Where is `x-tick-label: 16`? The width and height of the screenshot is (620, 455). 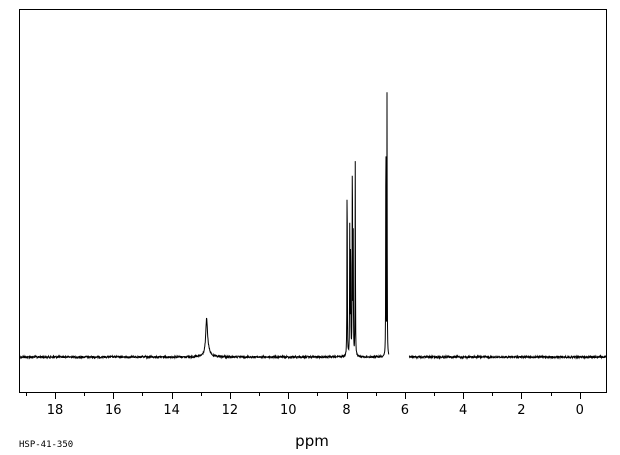 x-tick-label: 16 is located at coordinates (113, 410).